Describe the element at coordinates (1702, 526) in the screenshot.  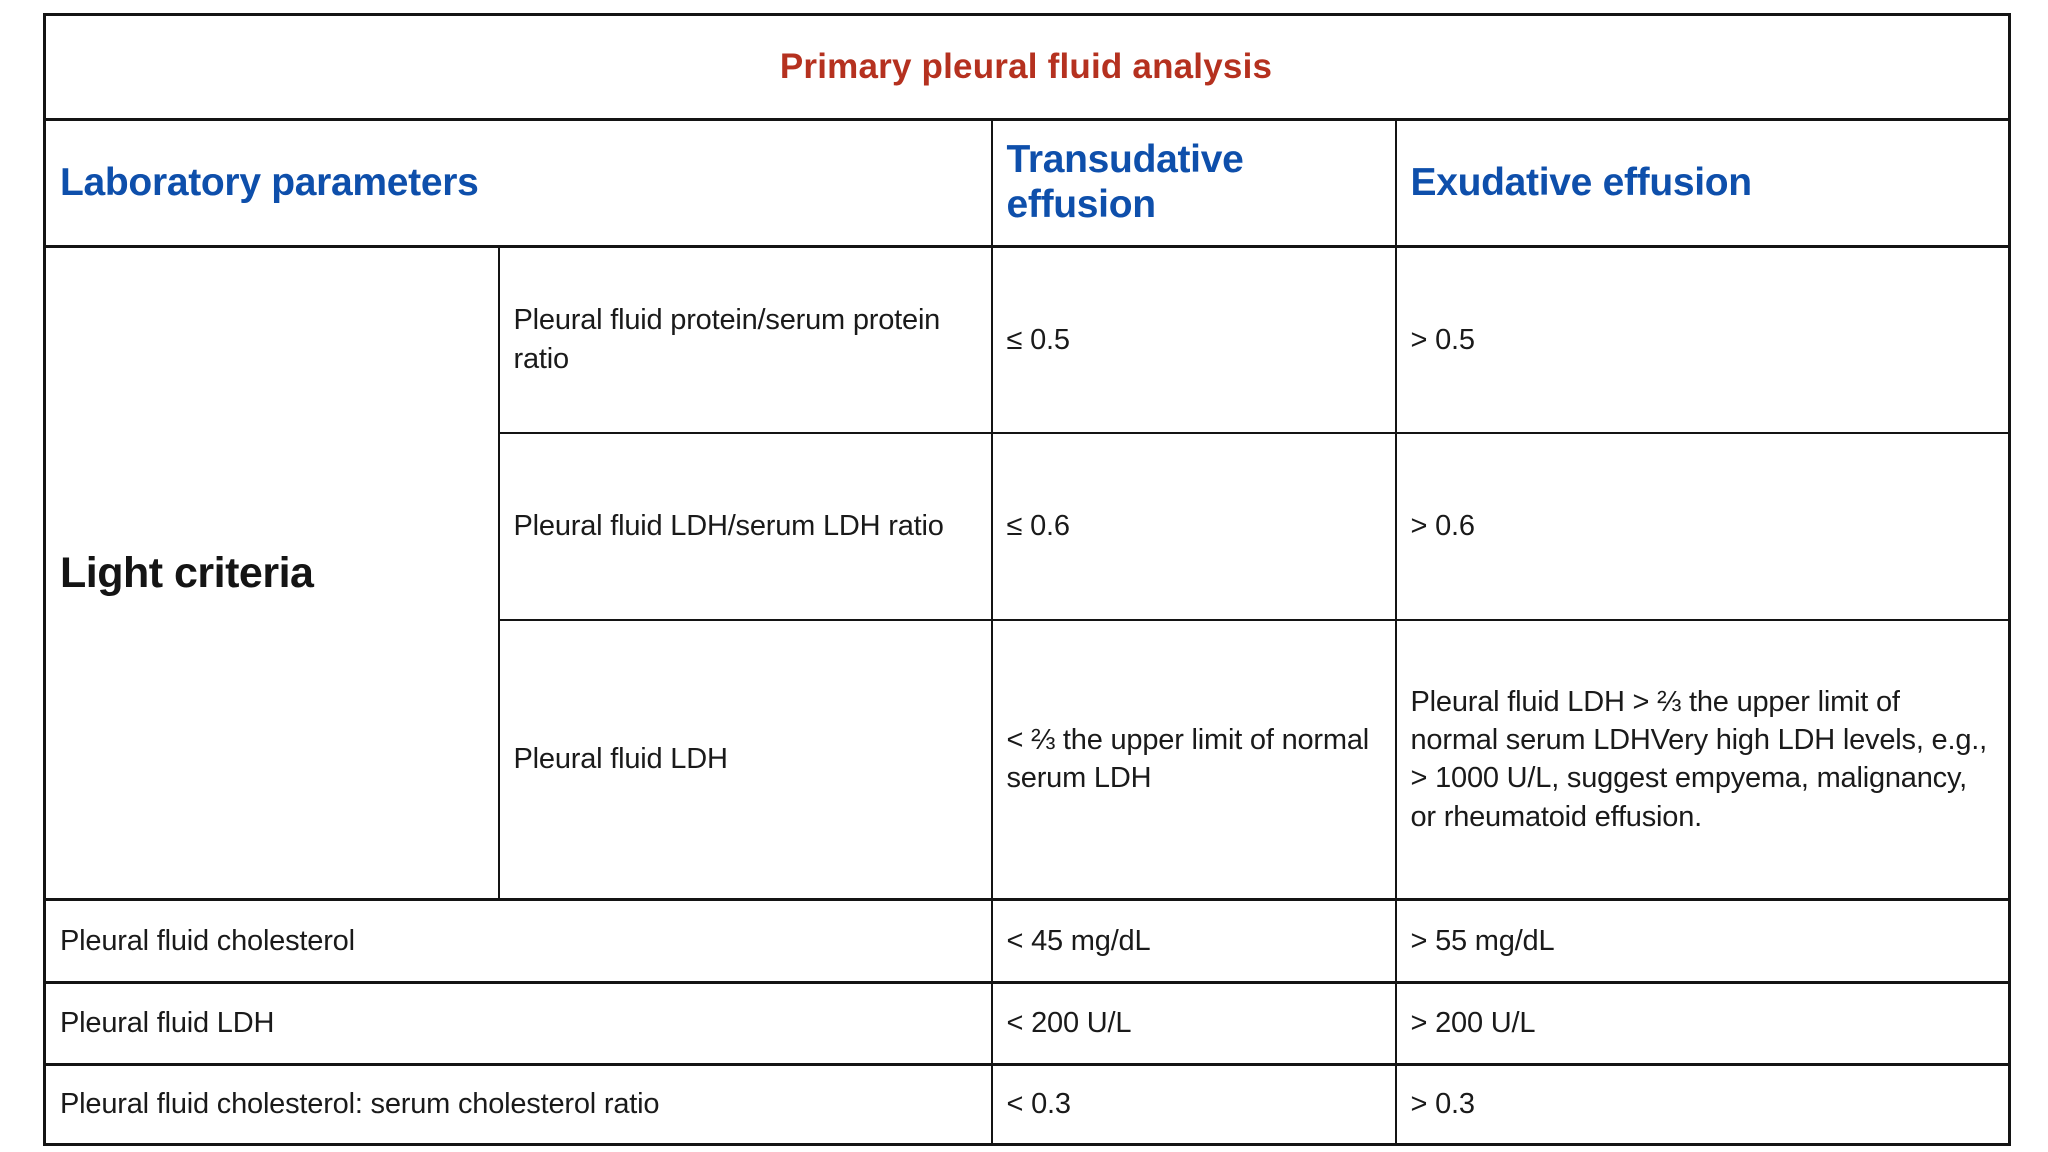
I see `exudative-ldh-ratio-value: > 0.6` at that location.